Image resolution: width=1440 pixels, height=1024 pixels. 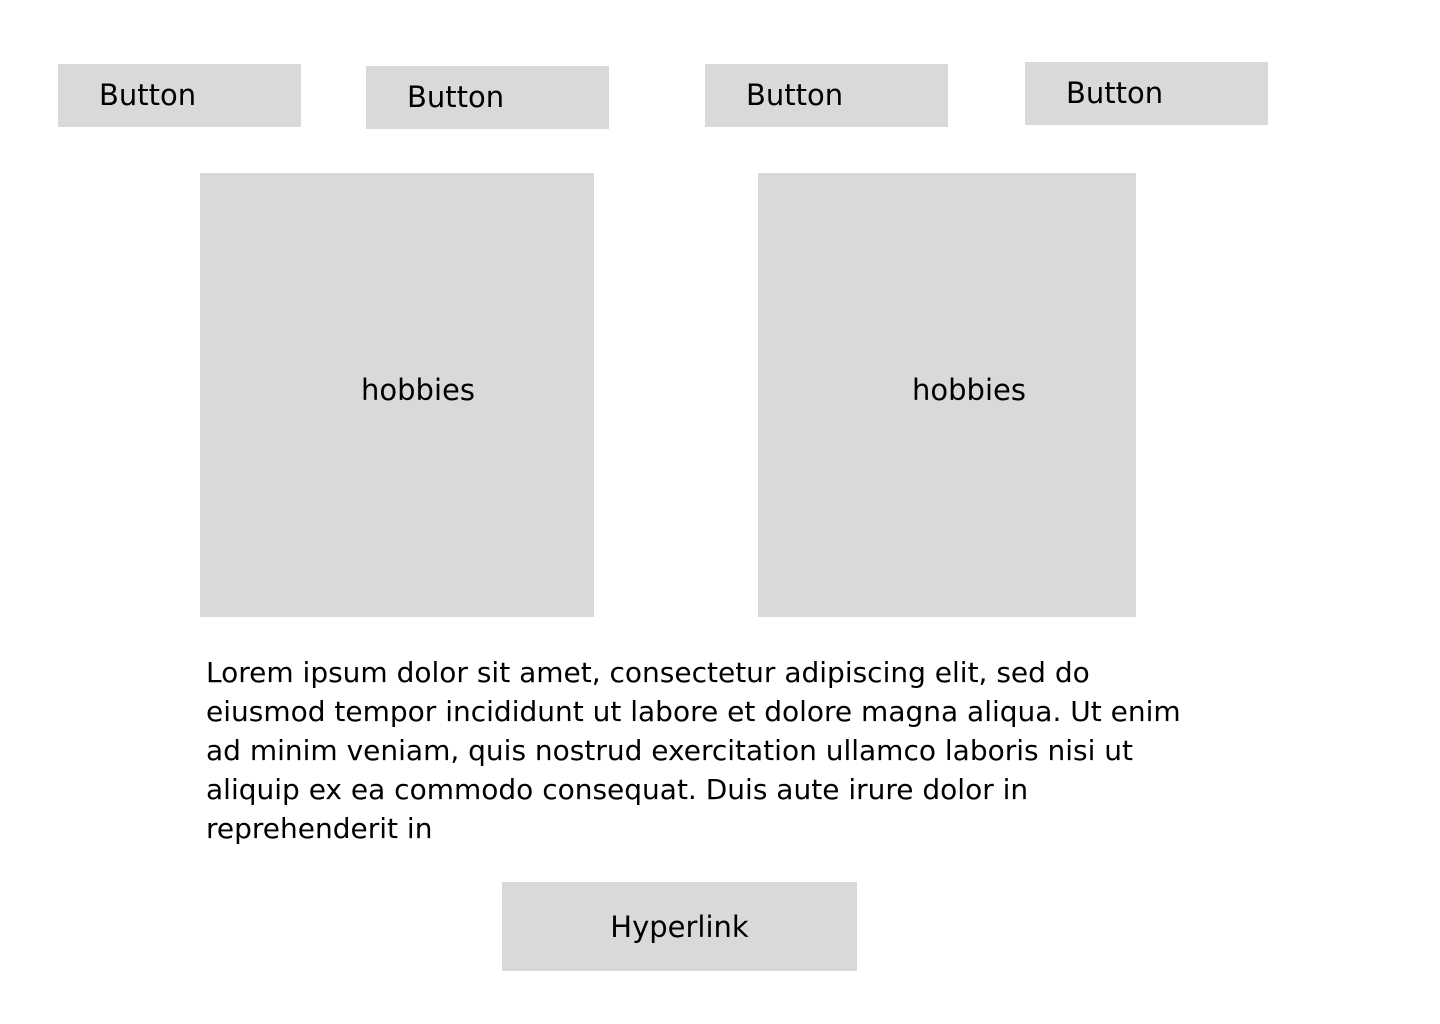 What do you see at coordinates (679, 926) in the screenshot?
I see `hyperlink-button: Hyperlink` at bounding box center [679, 926].